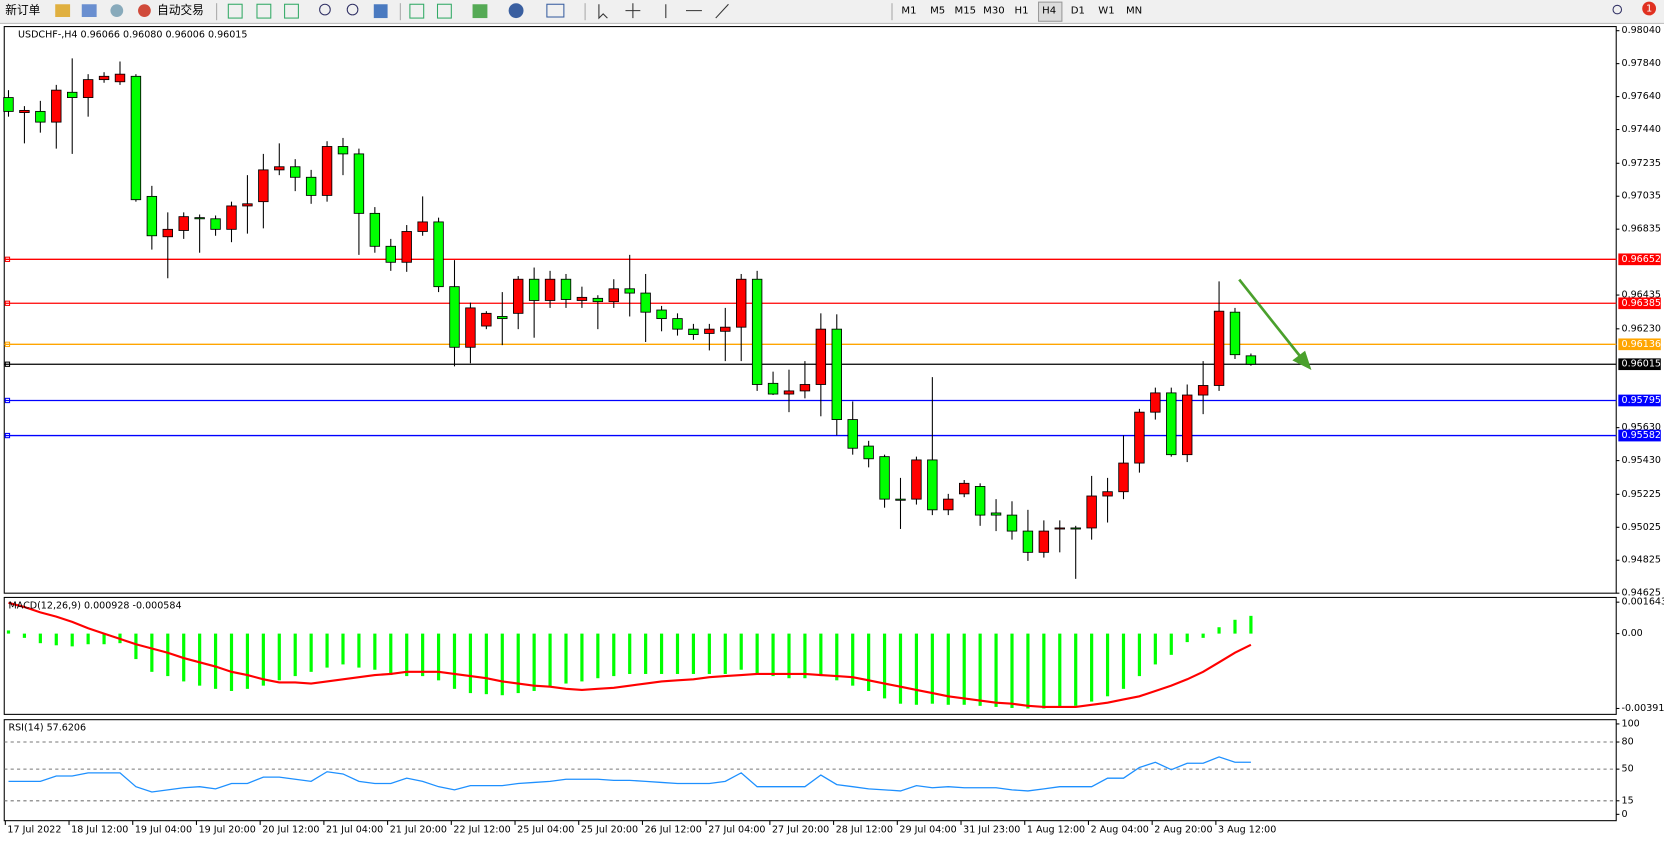 The width and height of the screenshot is (1664, 843). What do you see at coordinates (94, 605) in the screenshot?
I see `panel-title: MACD(12,26,9) 0.000928 -0.000584` at bounding box center [94, 605].